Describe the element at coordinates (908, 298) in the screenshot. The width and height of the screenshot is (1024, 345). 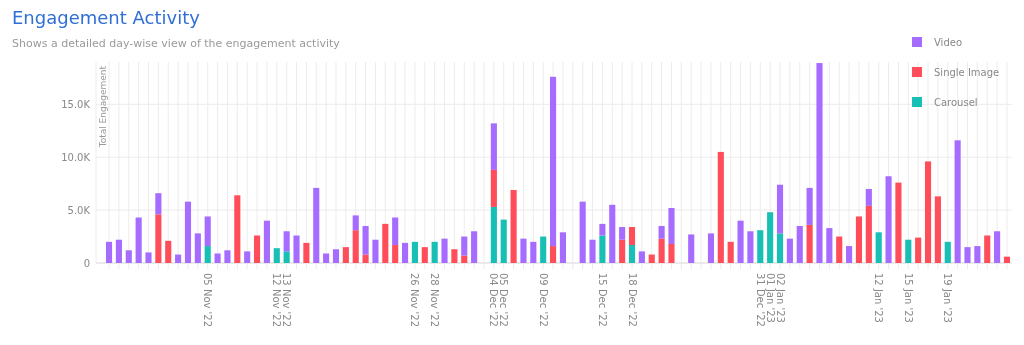
I see `x-tick-label: 15 Jan '23` at that location.